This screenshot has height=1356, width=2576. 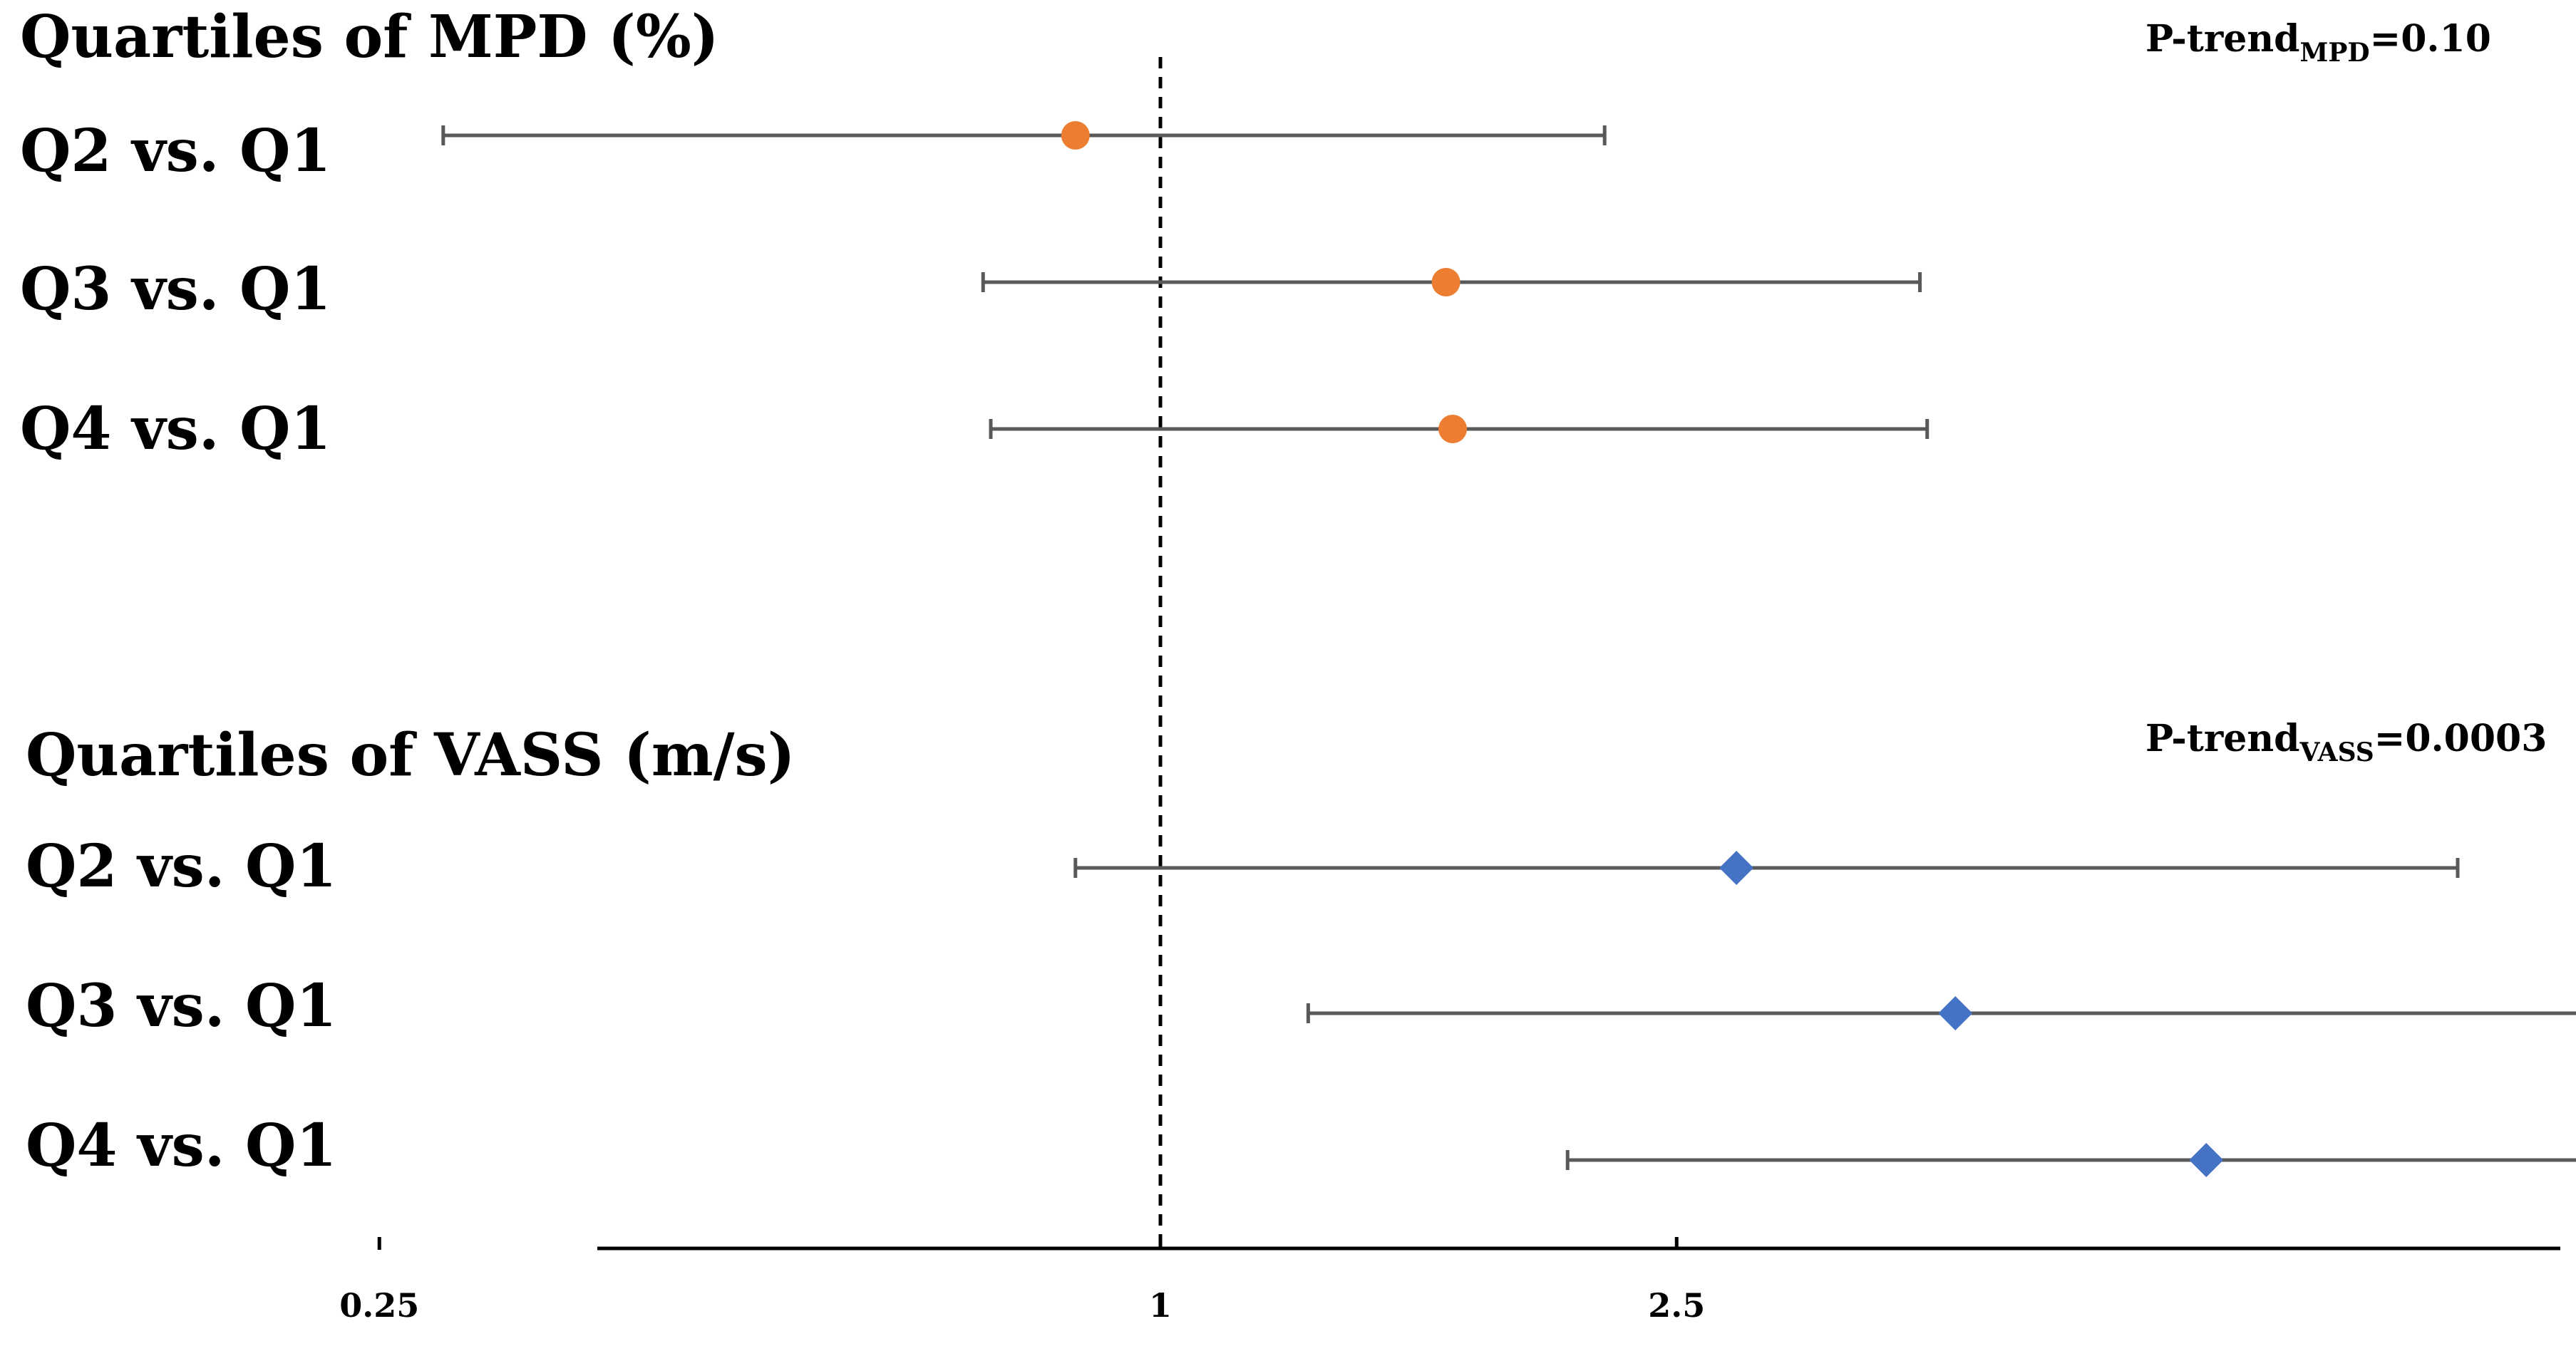 I want to click on mpd-p-trend: P-trendMPD=0.10, so click(x=2318, y=42).